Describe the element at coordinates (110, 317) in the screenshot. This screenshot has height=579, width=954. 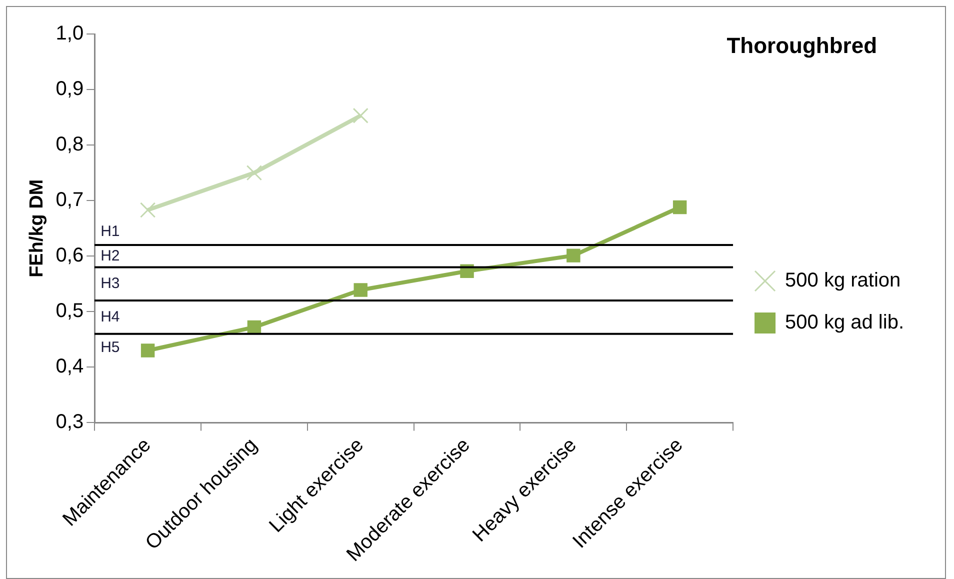
I see `annotation: H4` at that location.